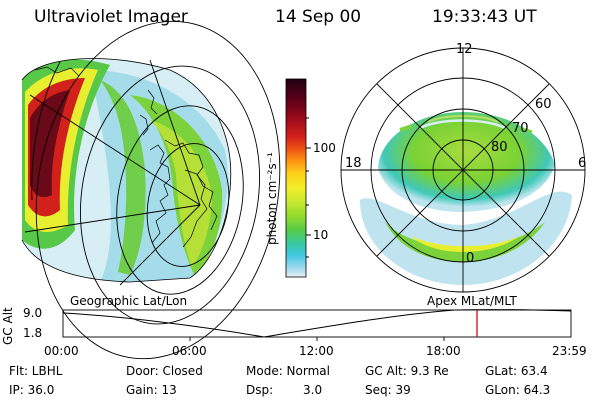 This screenshot has width=600, height=400. I want to click on info-filter: Flt: LBHL, so click(36, 371).